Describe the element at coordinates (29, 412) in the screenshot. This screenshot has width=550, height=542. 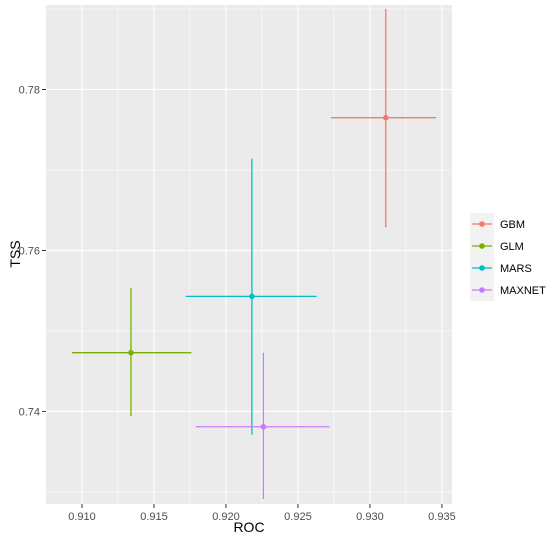
I see `y-tick-label: 0.74` at that location.